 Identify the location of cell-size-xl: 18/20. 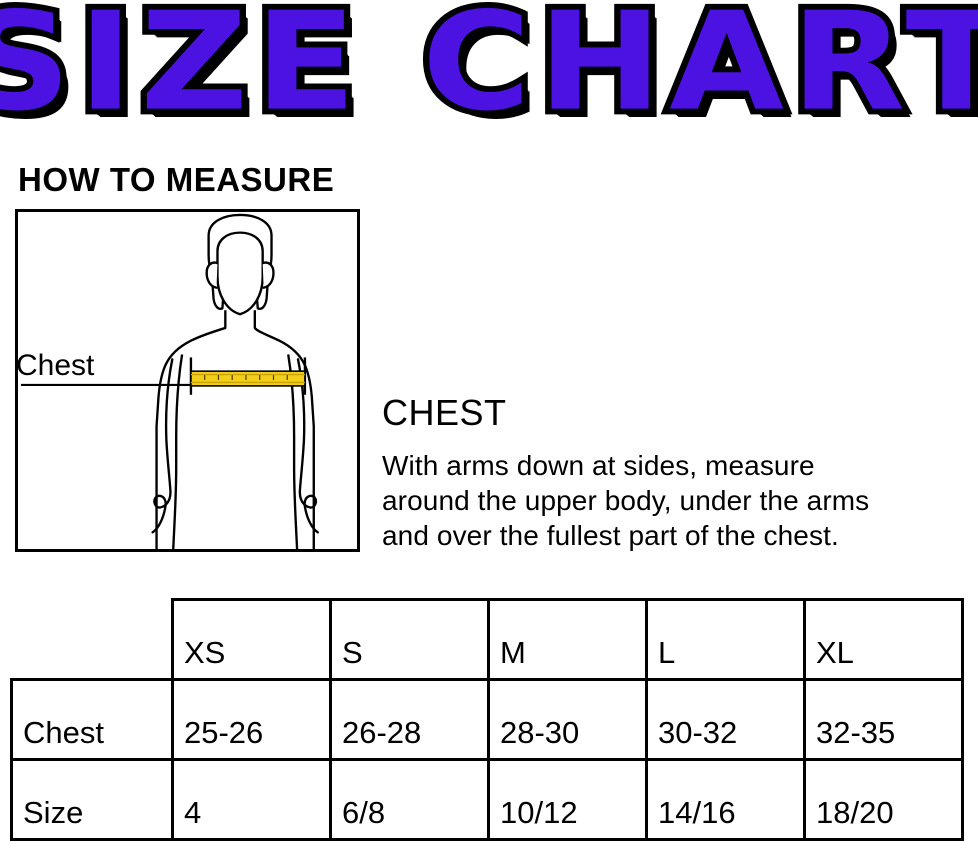
(883, 799).